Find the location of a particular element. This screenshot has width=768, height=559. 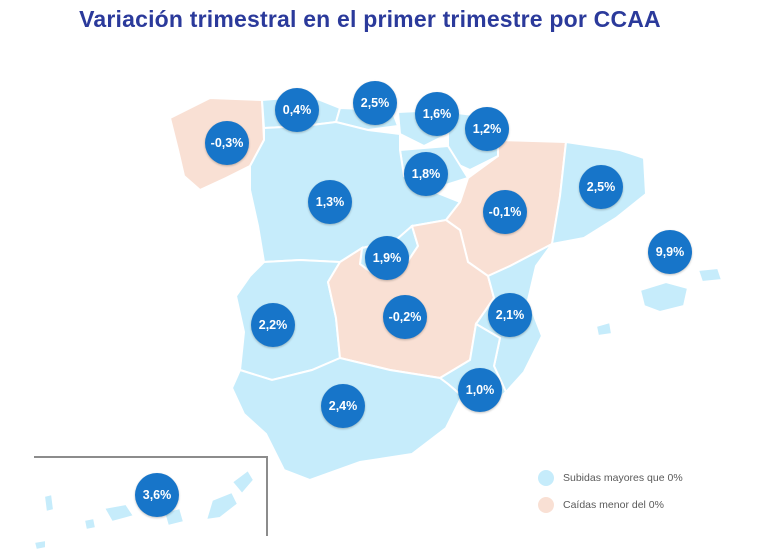

bubble-madrid: 1,9% is located at coordinates (387, 258).